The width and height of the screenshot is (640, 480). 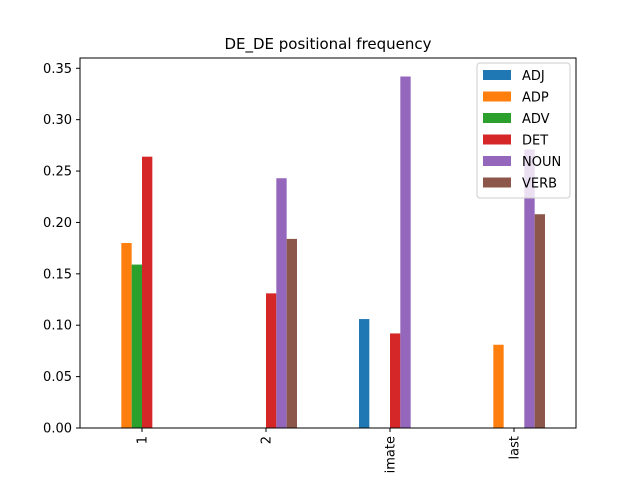 What do you see at coordinates (535, 141) in the screenshot?
I see `legend-label-det: DET` at bounding box center [535, 141].